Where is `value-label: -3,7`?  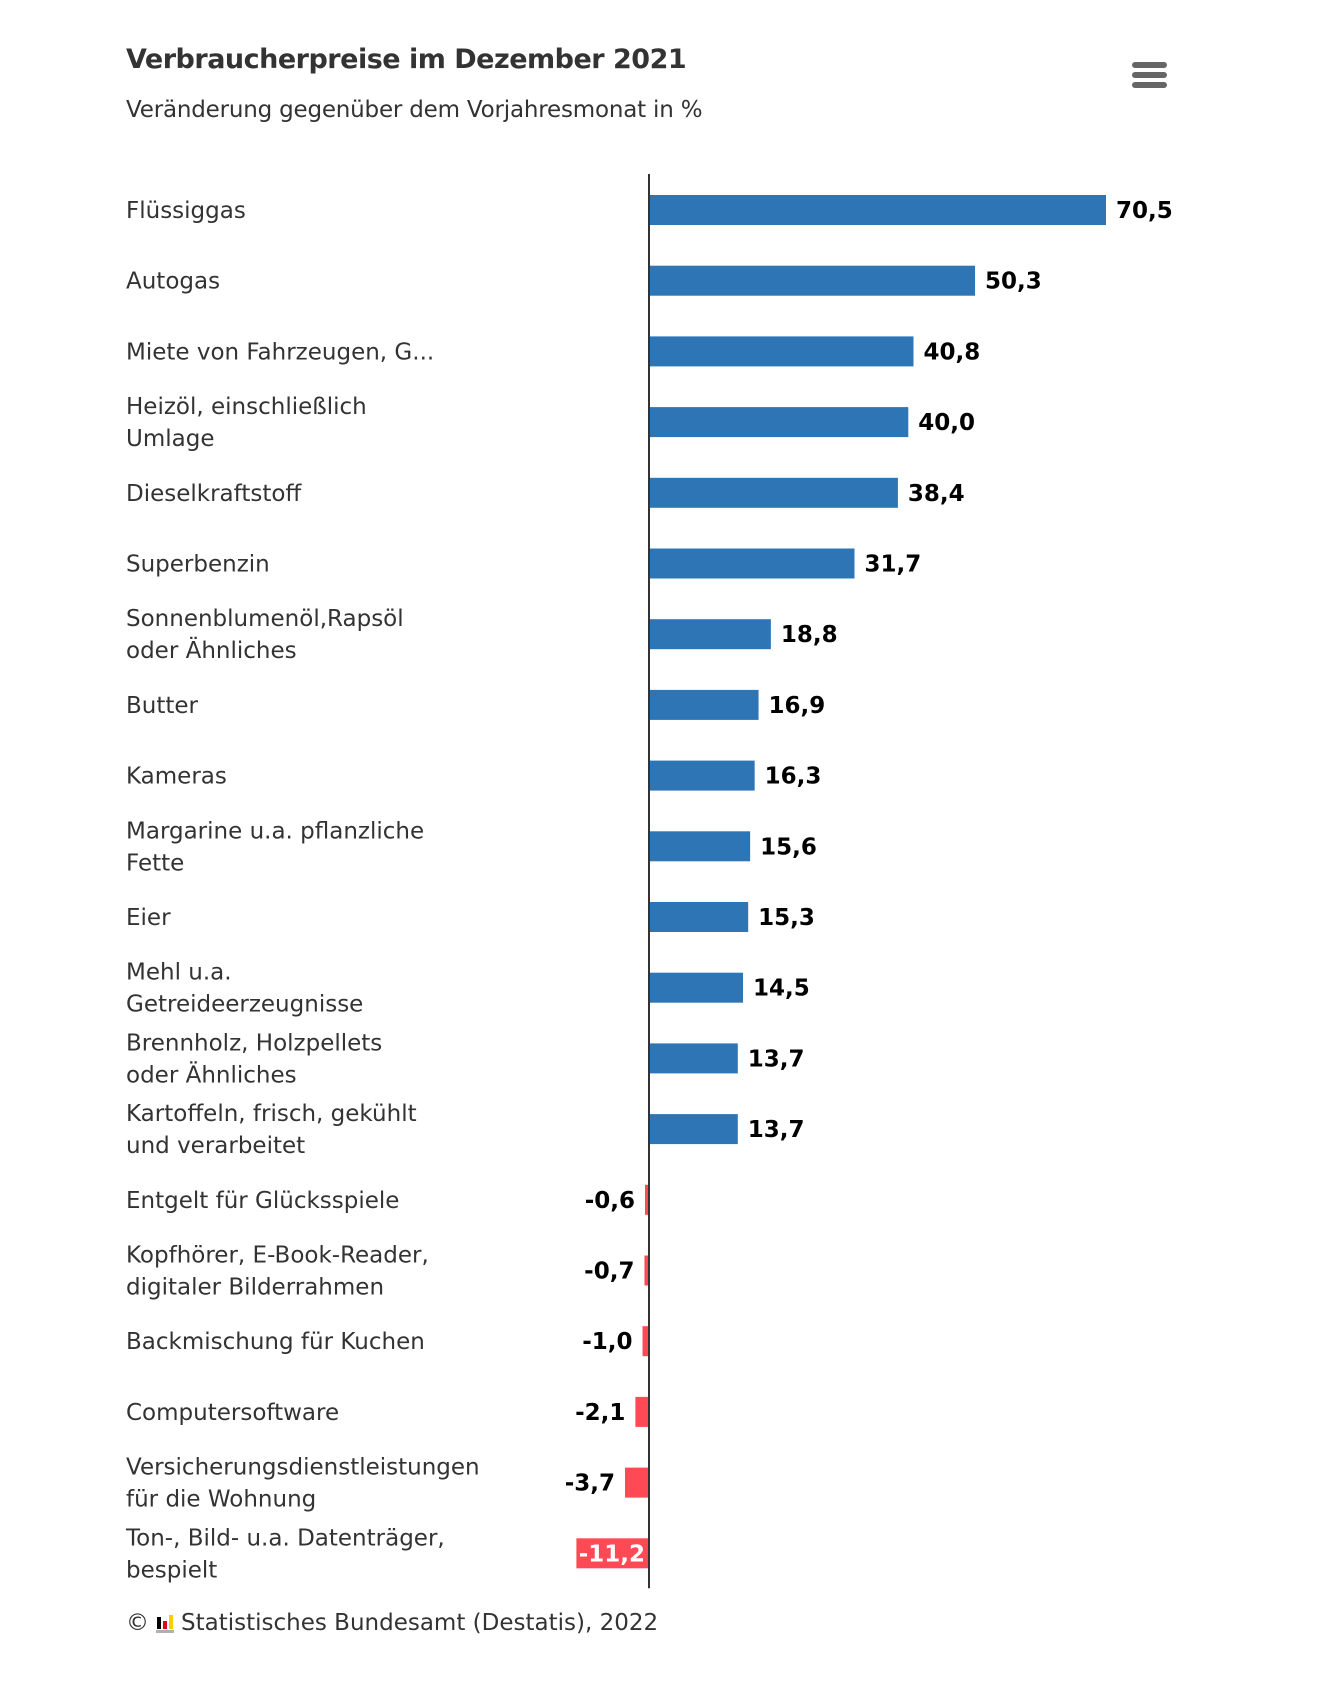 value-label: -3,7 is located at coordinates (590, 1484).